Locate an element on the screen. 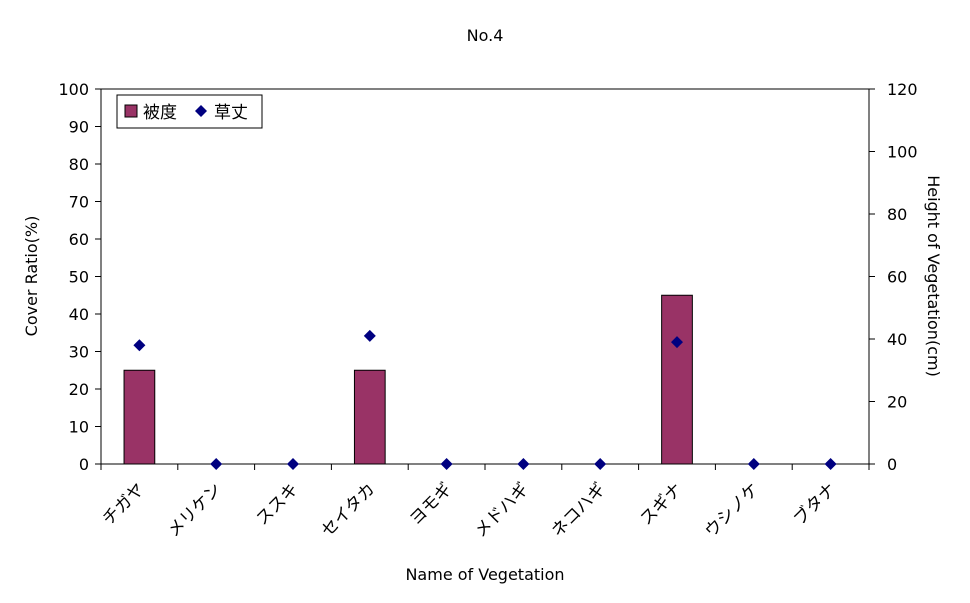 The height and width of the screenshot is (603, 970). y-tick-label: 80 is located at coordinates (79, 164).